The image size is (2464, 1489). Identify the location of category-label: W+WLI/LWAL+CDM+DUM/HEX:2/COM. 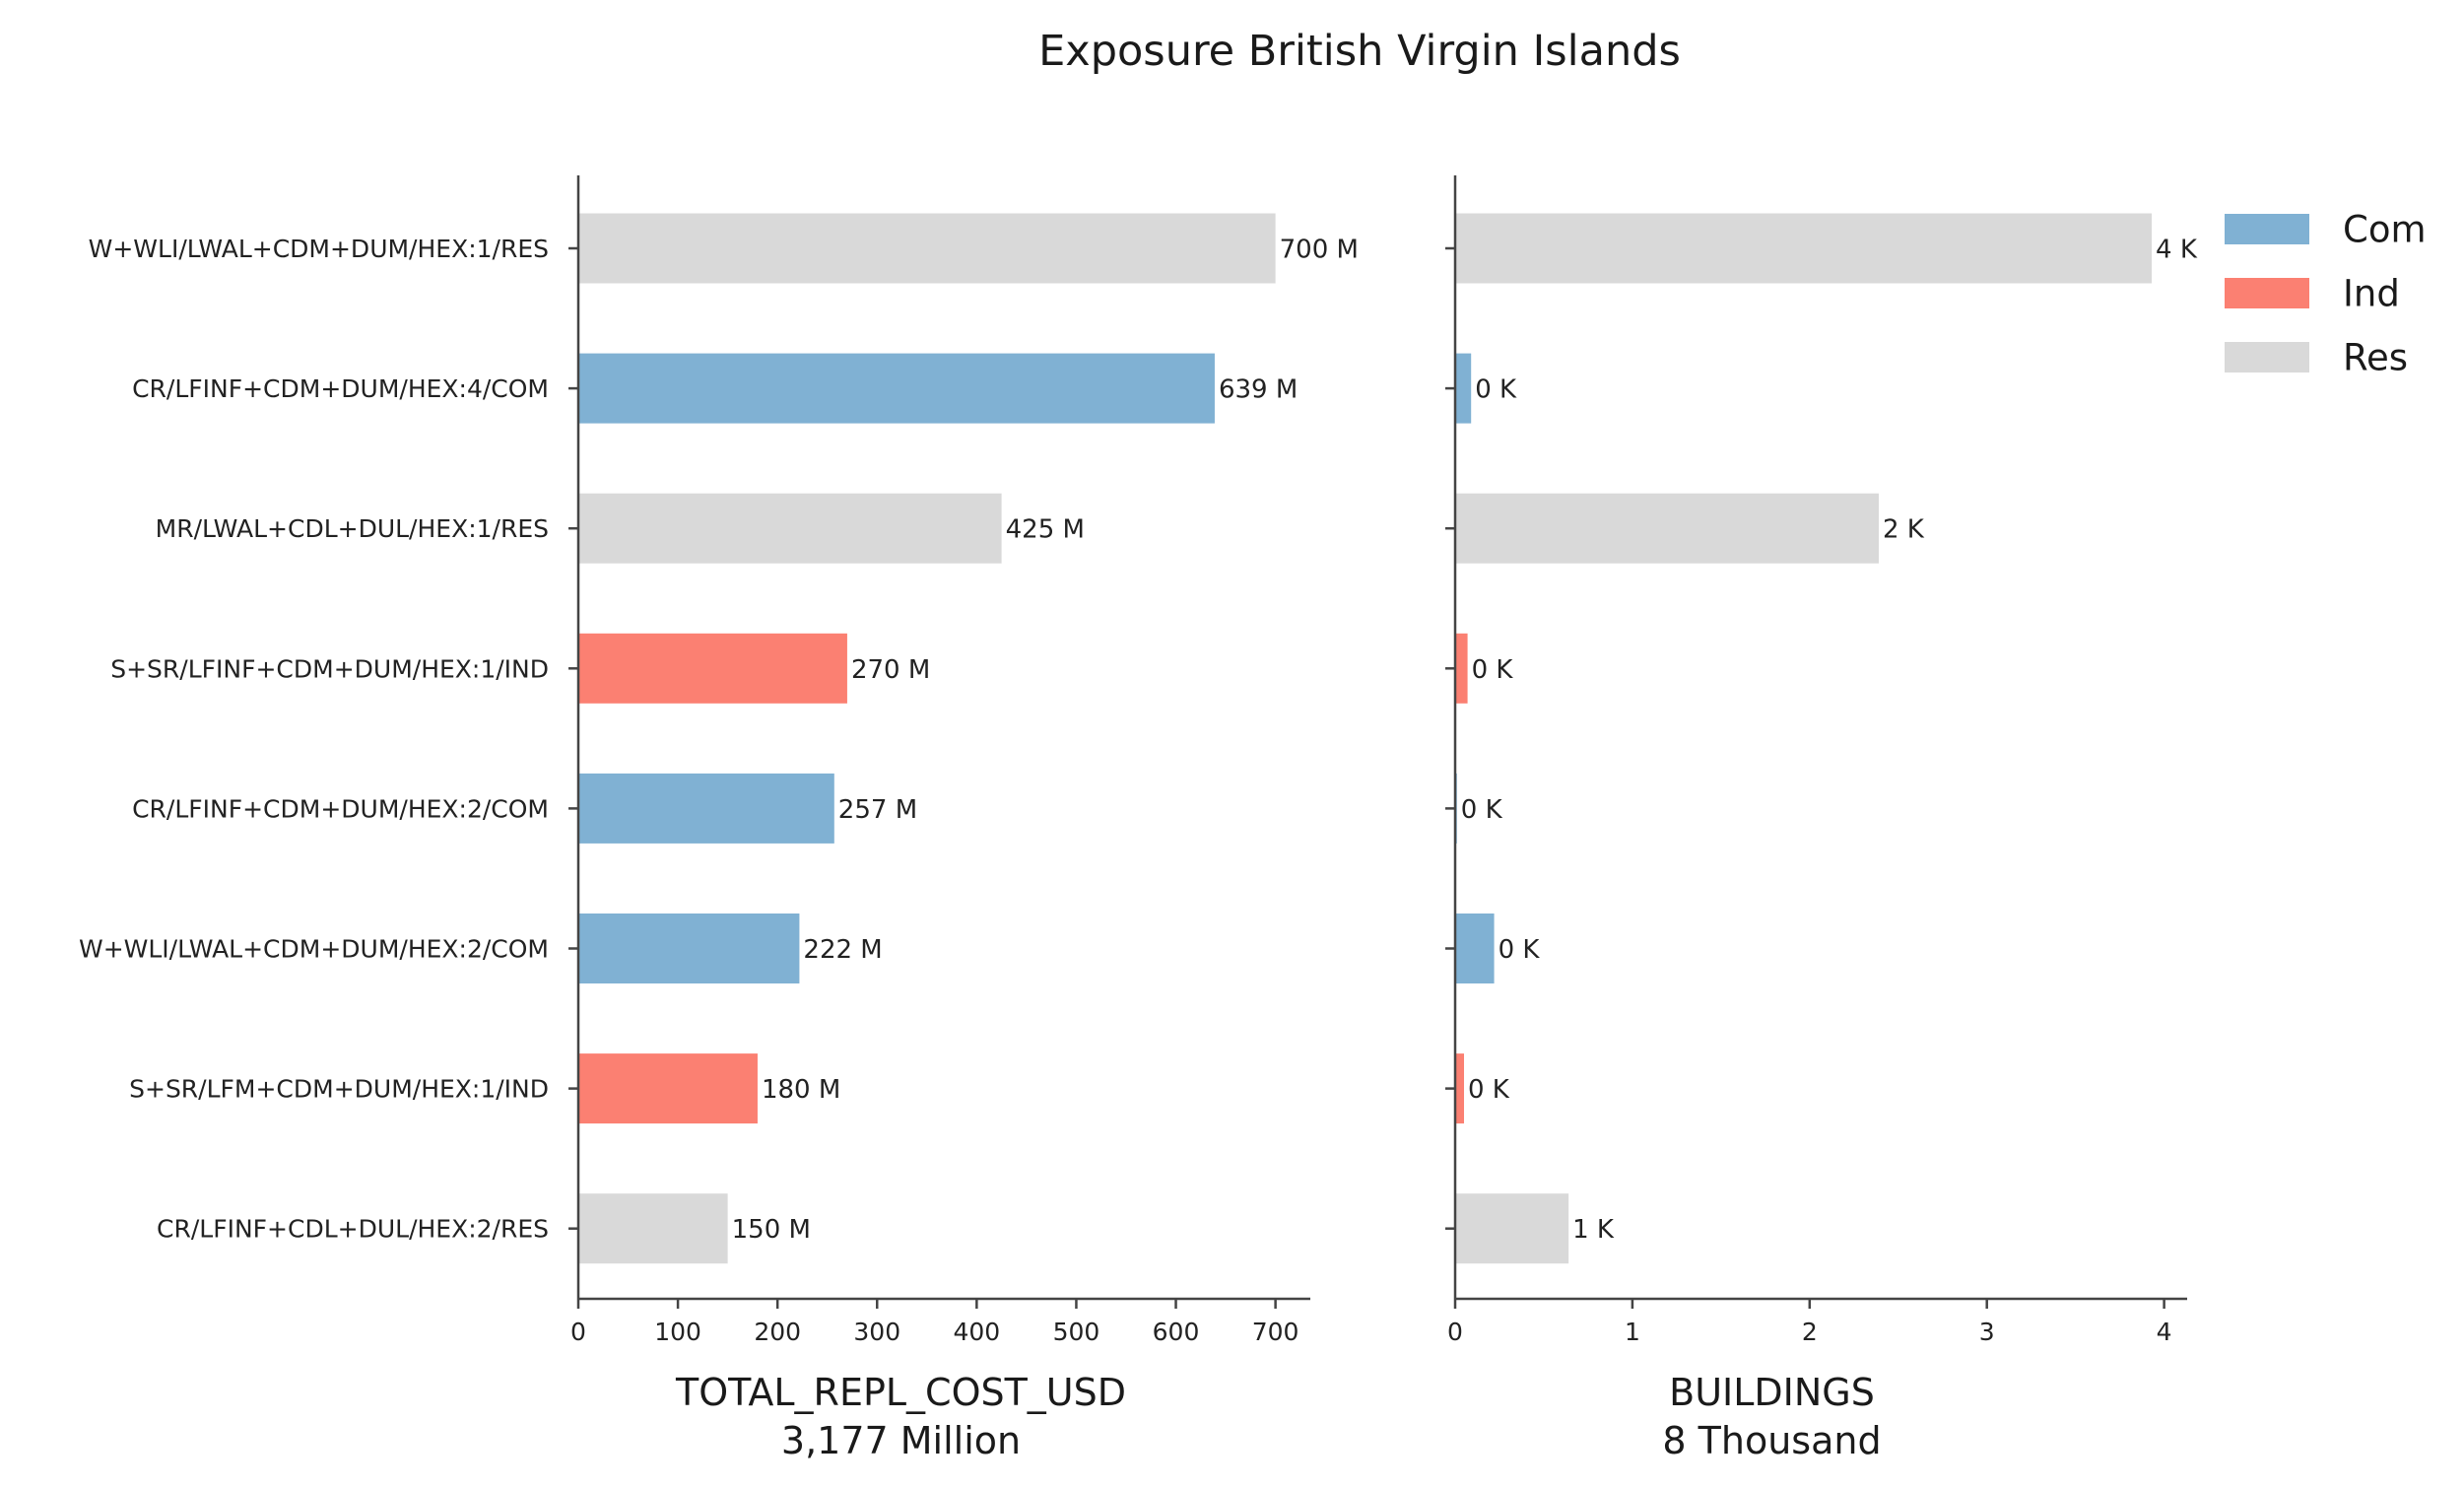
(314, 949).